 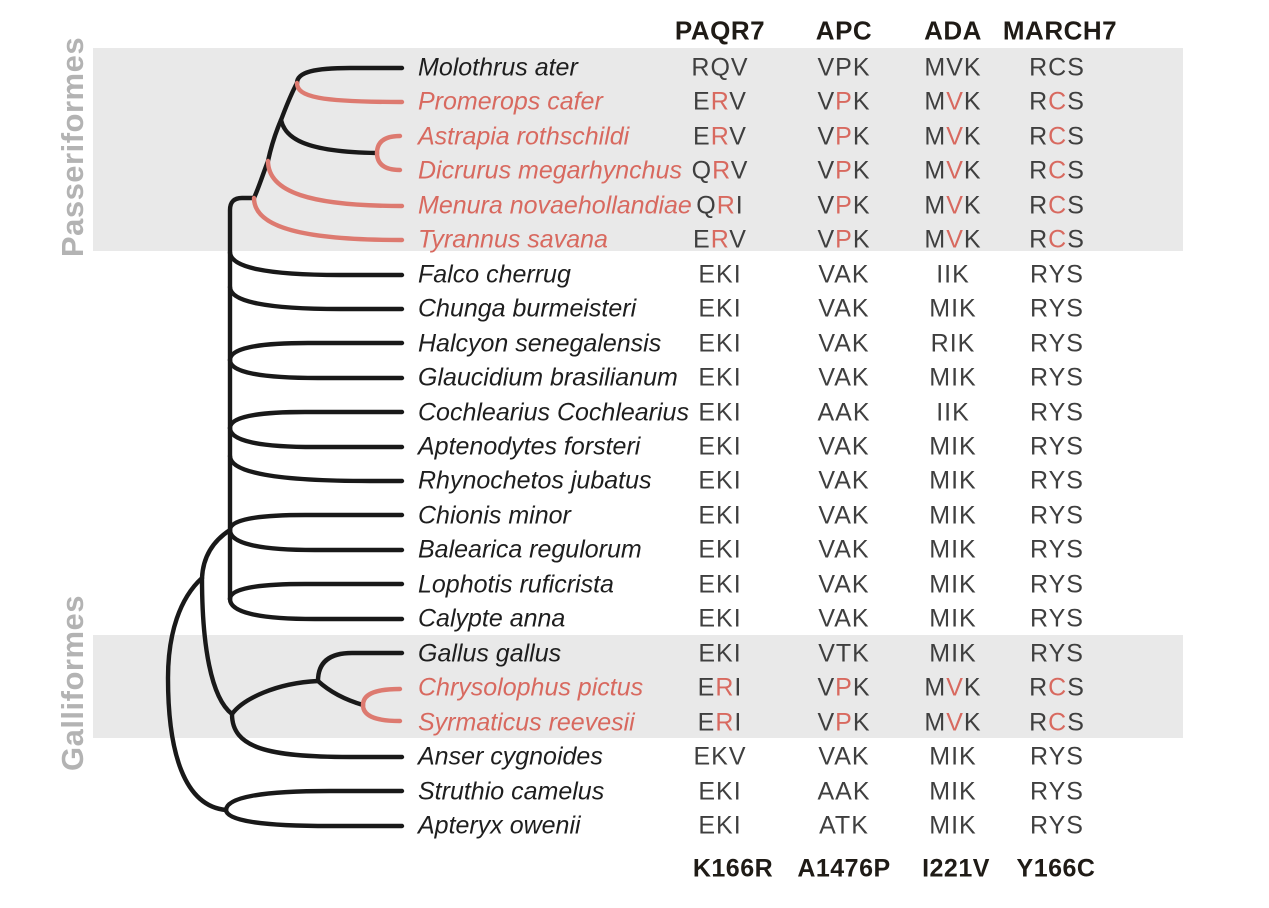 I want to click on species-name: Halcyon senegalensis, so click(x=540, y=343).